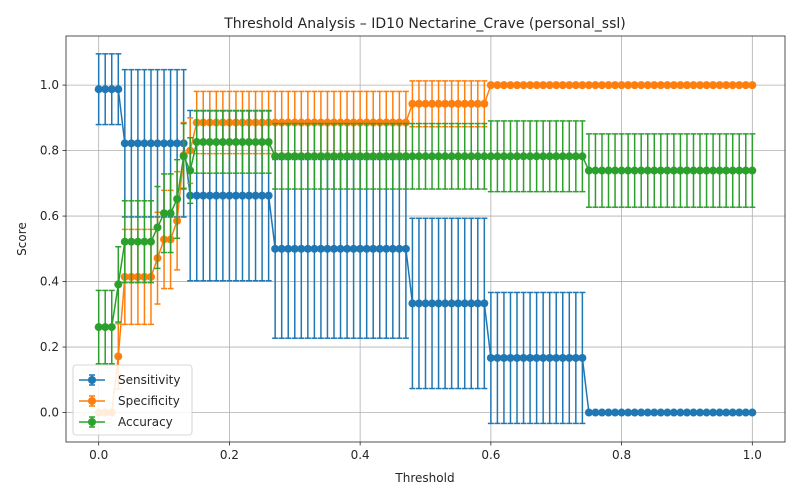 The width and height of the screenshot is (800, 500). I want to click on y-tick-label: 0.0, so click(49, 413).